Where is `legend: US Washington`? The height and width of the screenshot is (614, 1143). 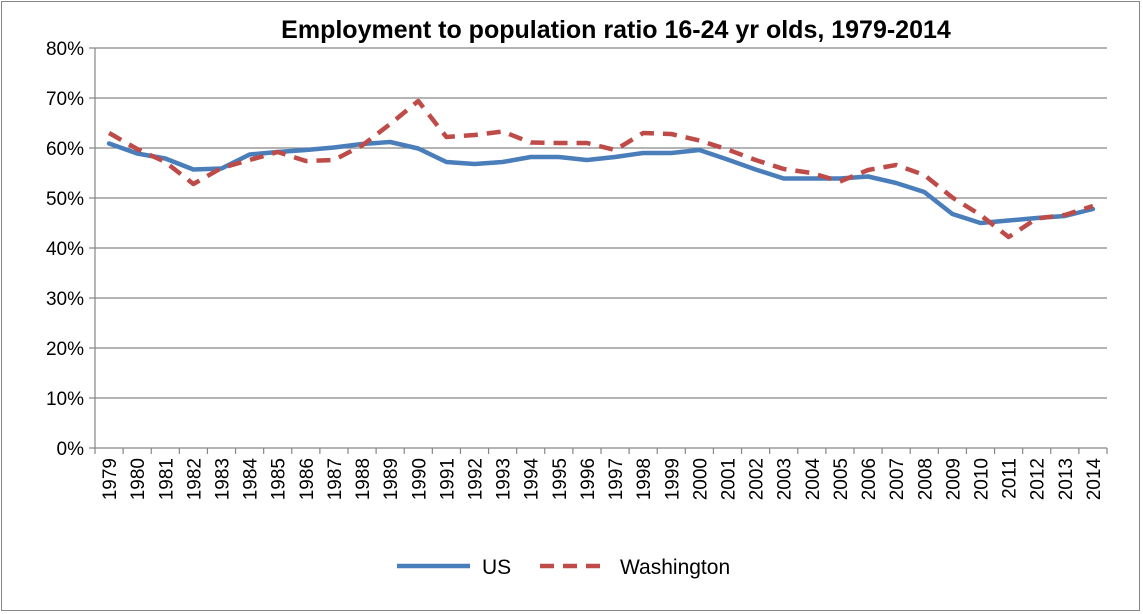 legend: US Washington is located at coordinates (563, 567).